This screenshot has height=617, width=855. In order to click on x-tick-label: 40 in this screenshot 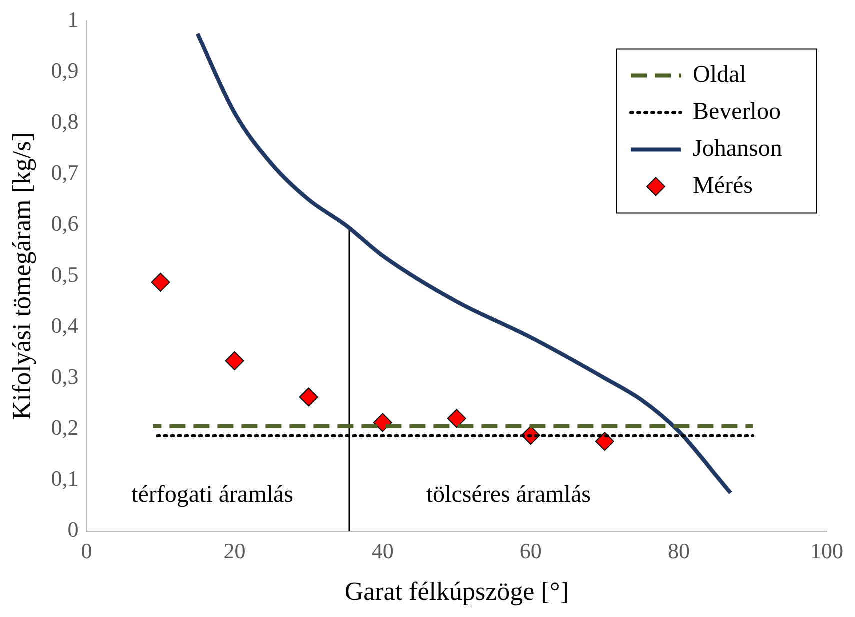, I will do `click(383, 551)`.